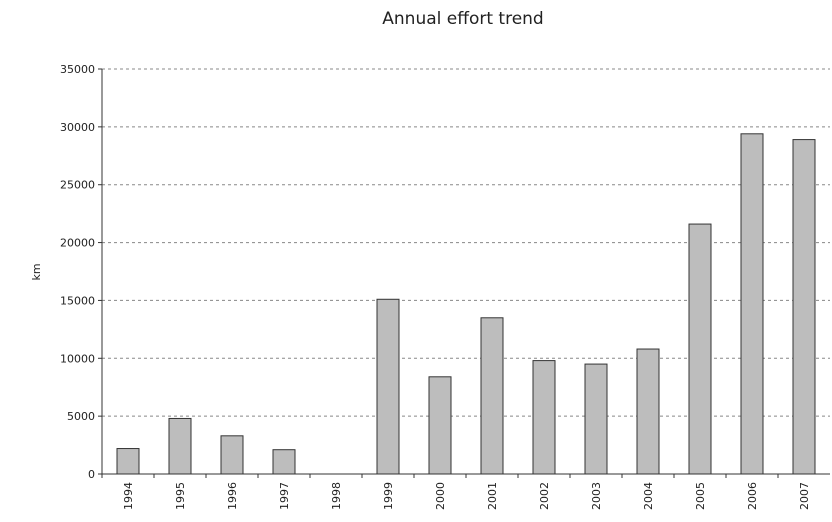 This screenshot has height=522, width=832. What do you see at coordinates (440, 496) in the screenshot?
I see `x-tick-label: 2000` at bounding box center [440, 496].